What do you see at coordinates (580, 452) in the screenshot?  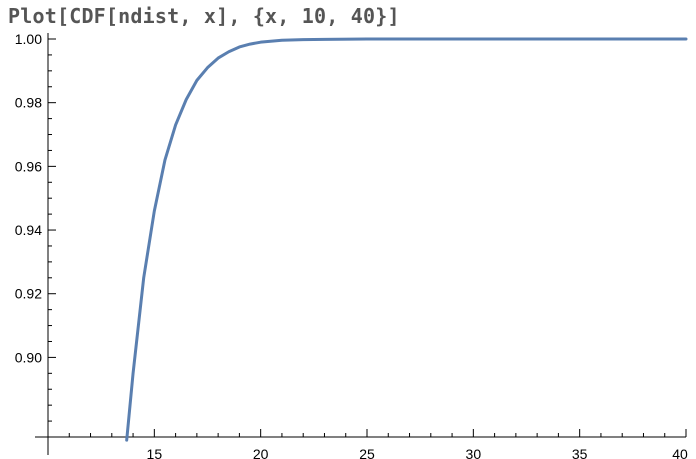 I see `x-tick-label: 35` at bounding box center [580, 452].